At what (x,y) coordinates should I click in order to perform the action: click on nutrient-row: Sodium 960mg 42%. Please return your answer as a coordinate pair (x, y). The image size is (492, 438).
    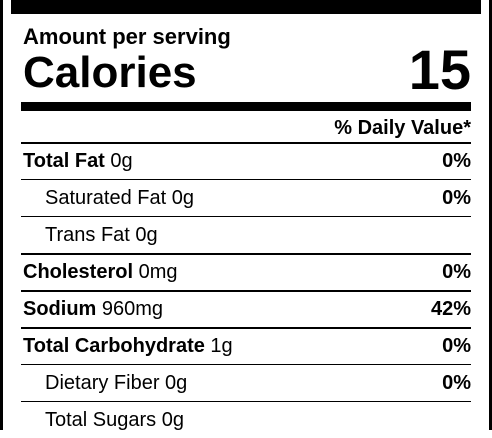
    Looking at the image, I should click on (246, 308).